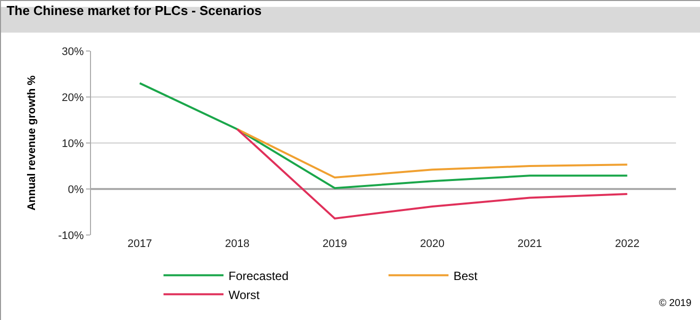  Describe the element at coordinates (675, 303) in the screenshot. I see `text: © 2019` at that location.